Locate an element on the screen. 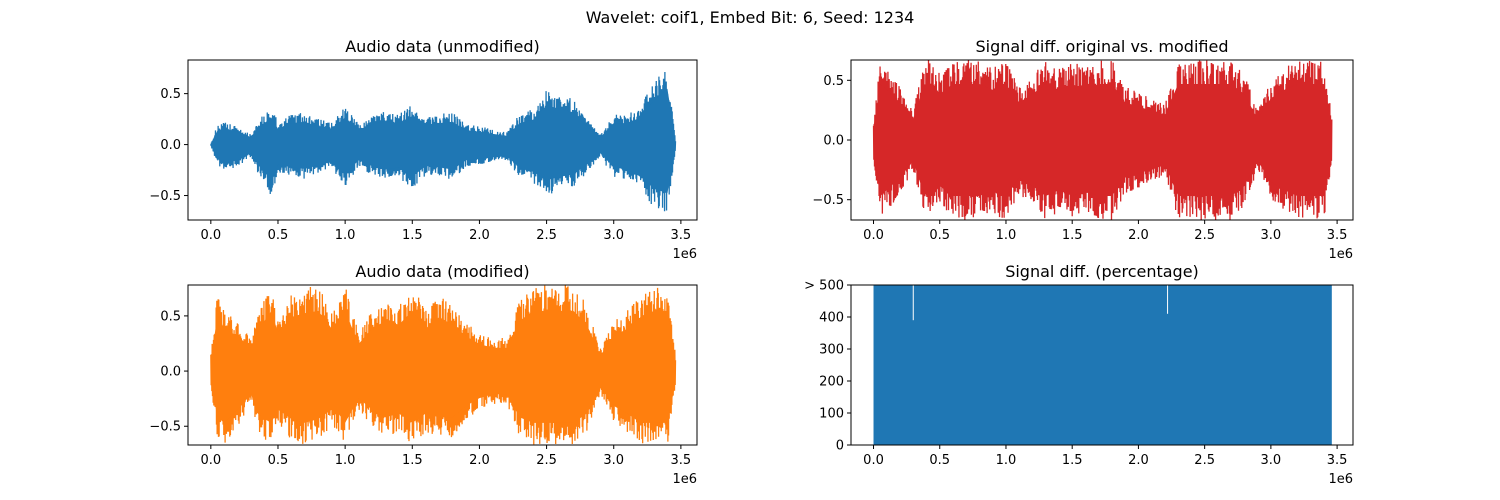 Image resolution: width=1500 pixels, height=500 pixels. series-area is located at coordinates (1102, 365).